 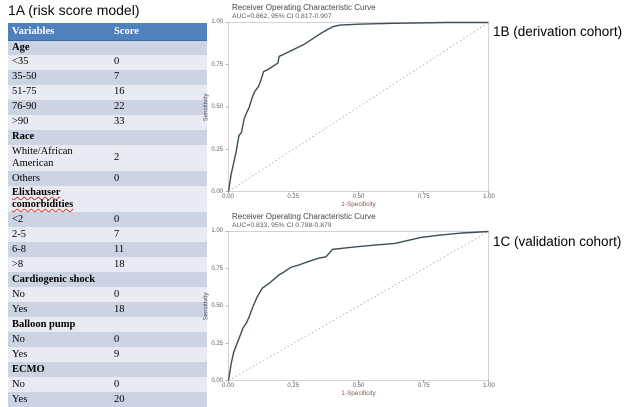 I want to click on panel-b-label: 1B (derivation cohort), so click(x=558, y=31).